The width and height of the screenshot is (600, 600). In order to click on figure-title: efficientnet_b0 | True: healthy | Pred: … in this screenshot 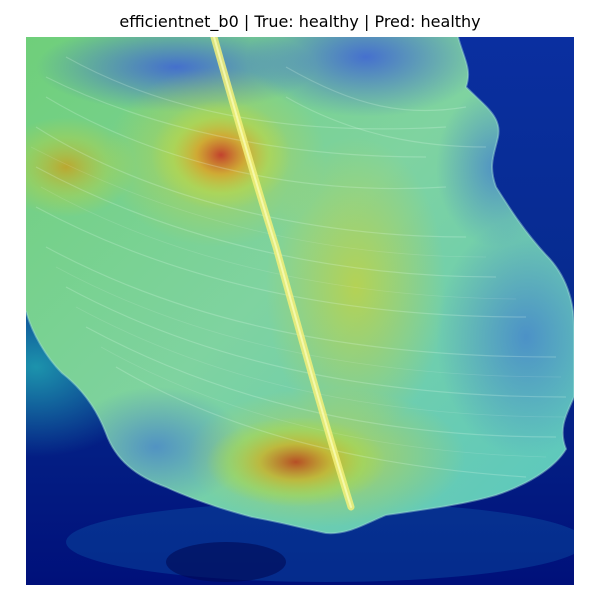, I will do `click(300, 21)`.